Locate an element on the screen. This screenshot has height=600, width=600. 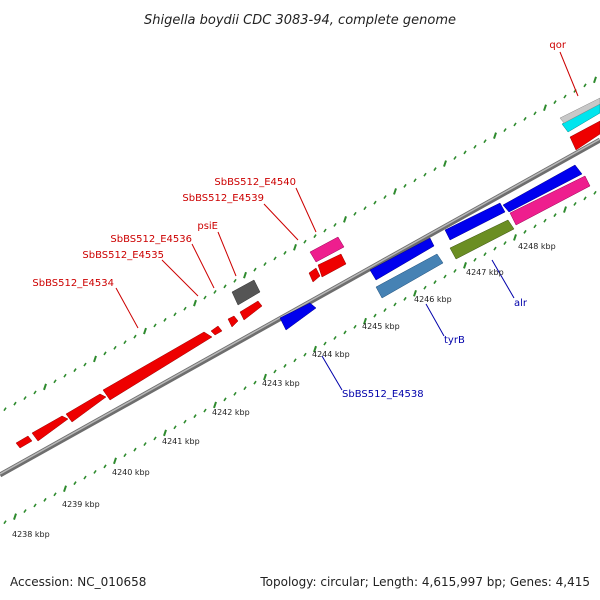
gene-label-sbbs512-e4539: SbBS512_E4539 is located at coordinates (223, 198).